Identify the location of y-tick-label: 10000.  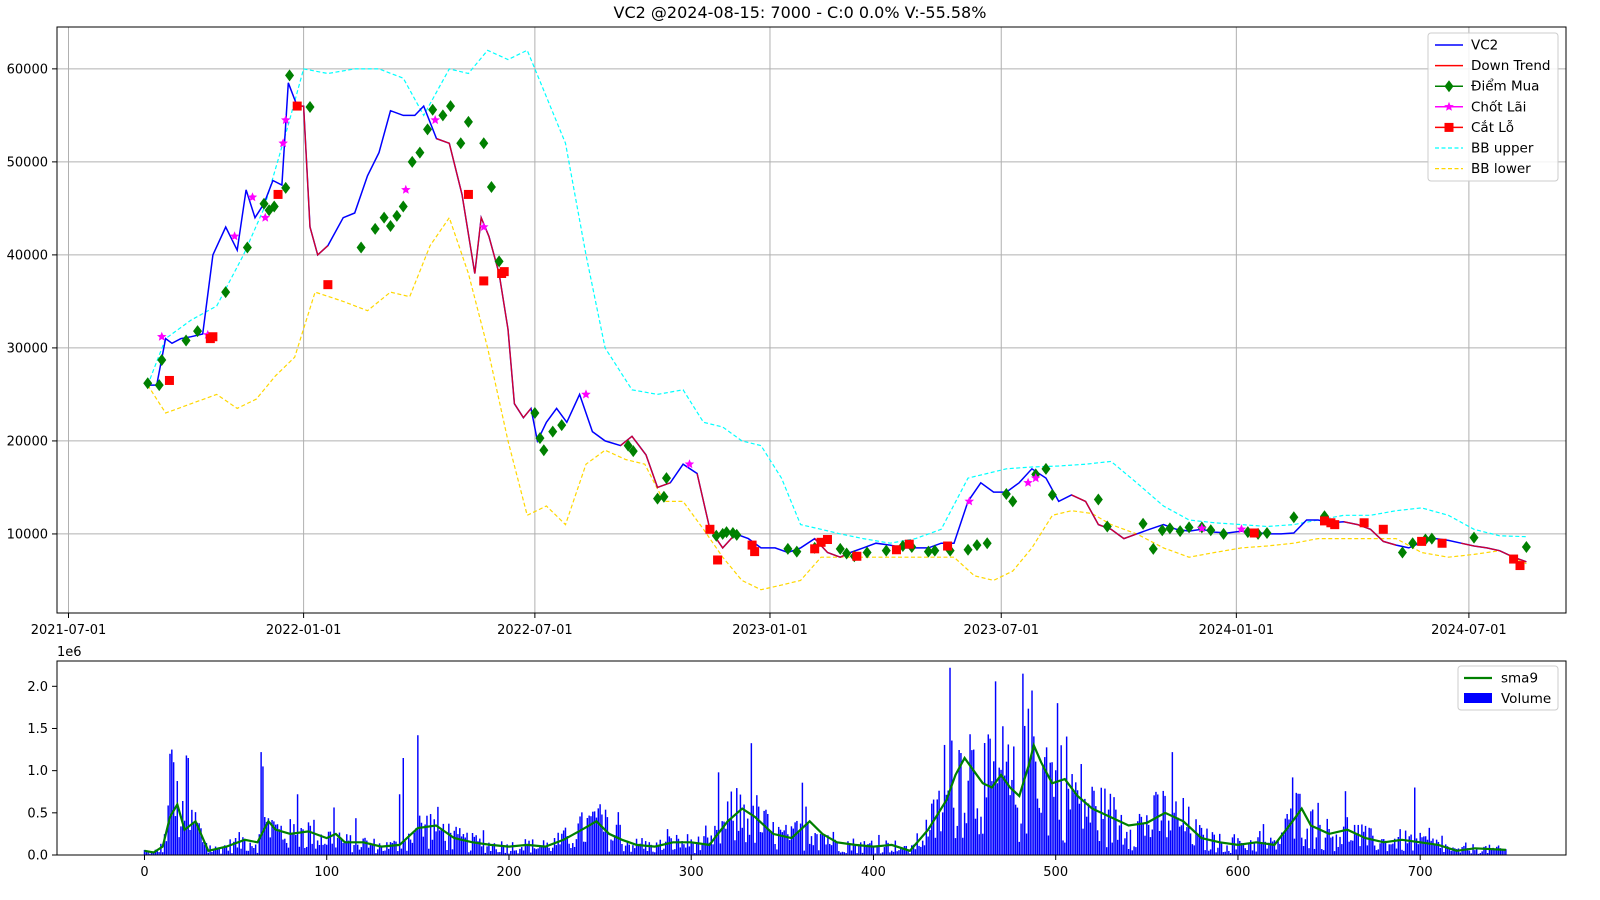
(27, 534).